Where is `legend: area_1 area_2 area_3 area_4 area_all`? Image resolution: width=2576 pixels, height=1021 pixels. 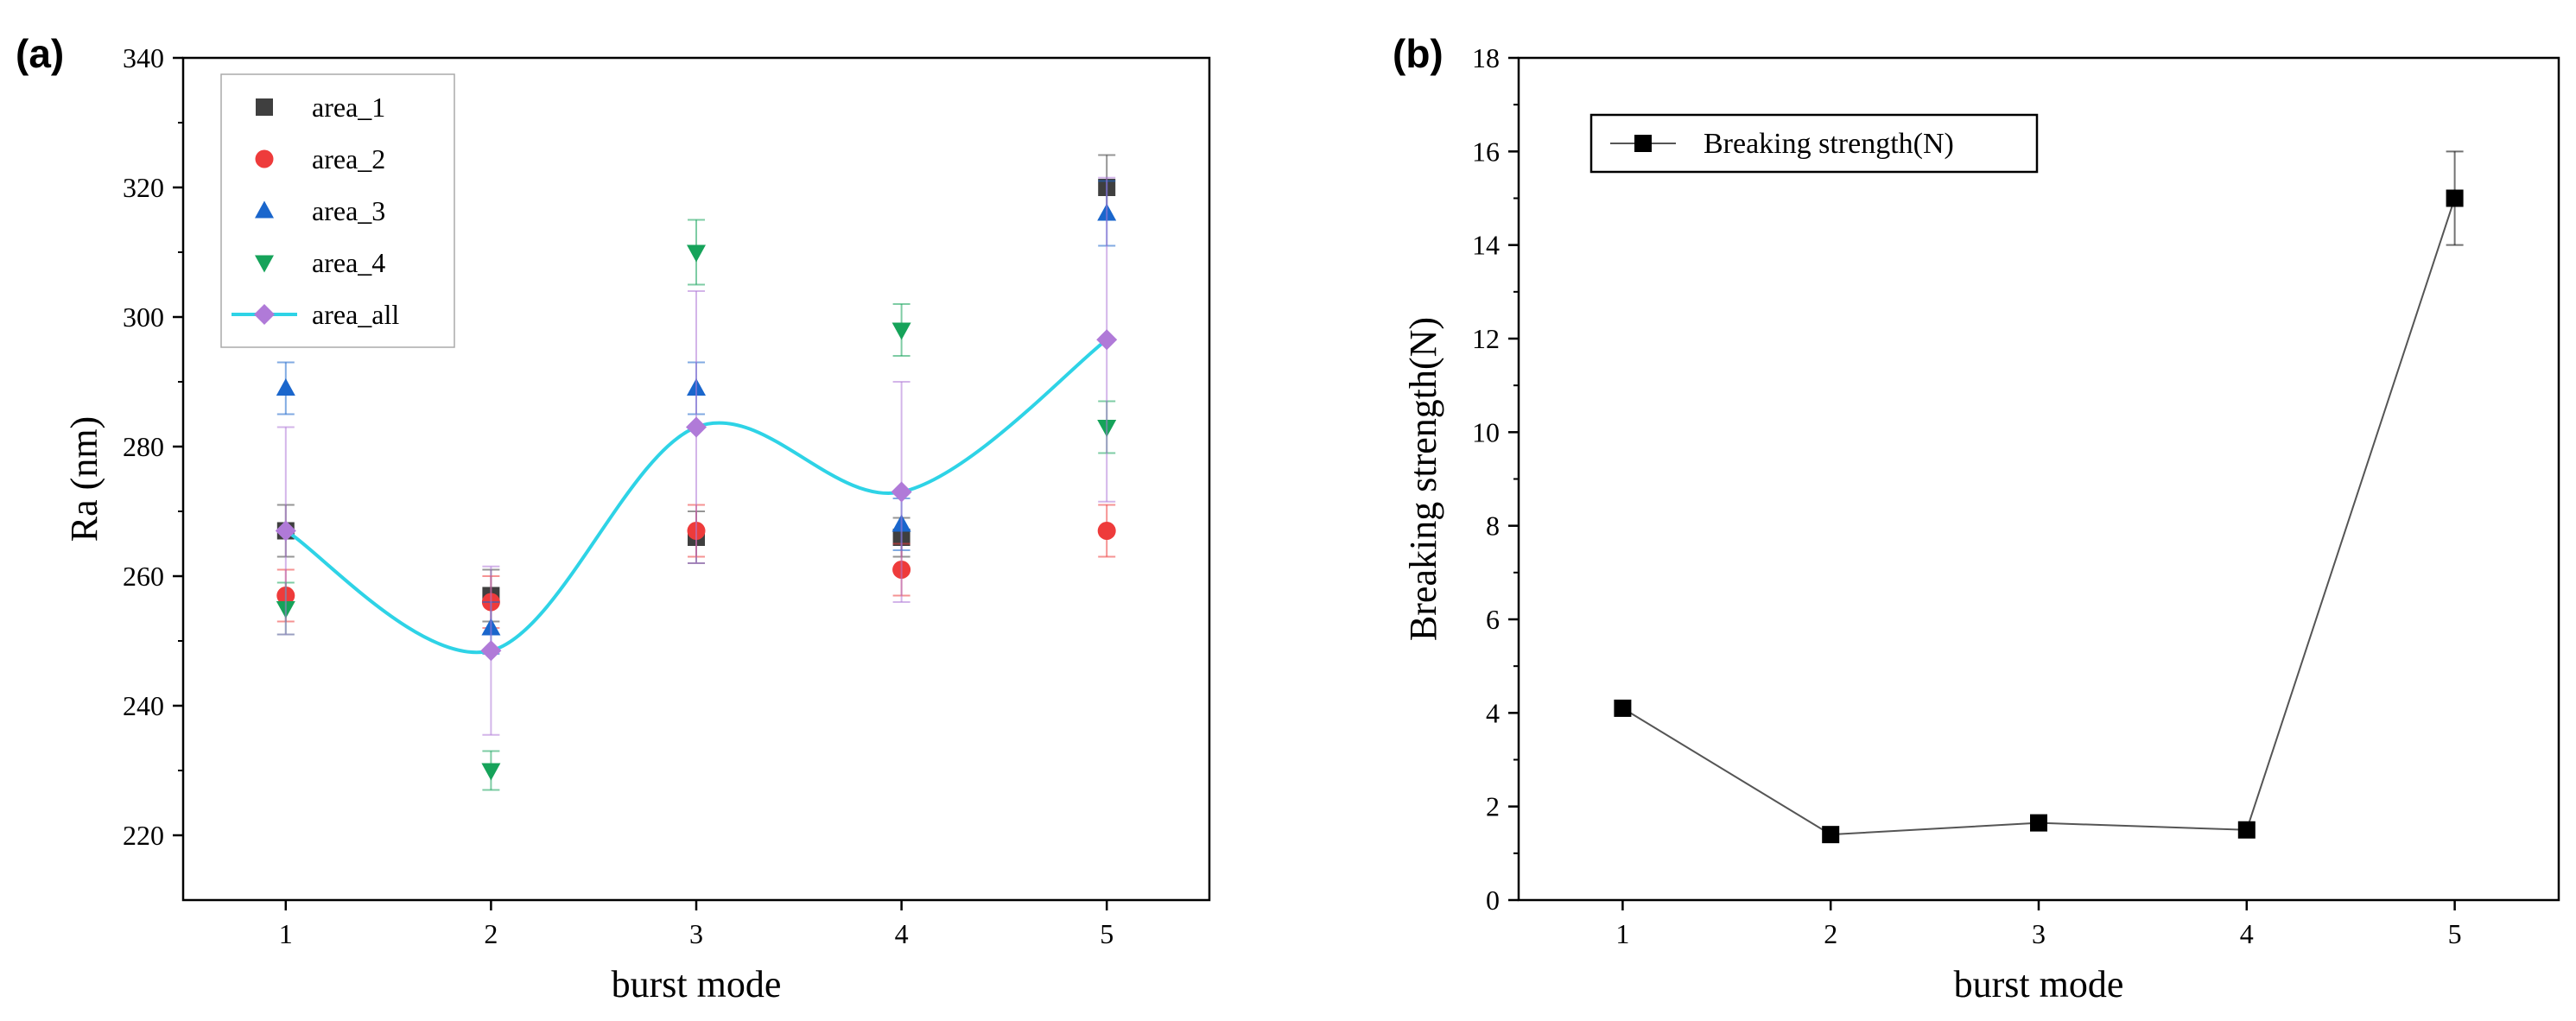
legend: area_1 area_2 area_3 area_4 area_all is located at coordinates (337, 210).